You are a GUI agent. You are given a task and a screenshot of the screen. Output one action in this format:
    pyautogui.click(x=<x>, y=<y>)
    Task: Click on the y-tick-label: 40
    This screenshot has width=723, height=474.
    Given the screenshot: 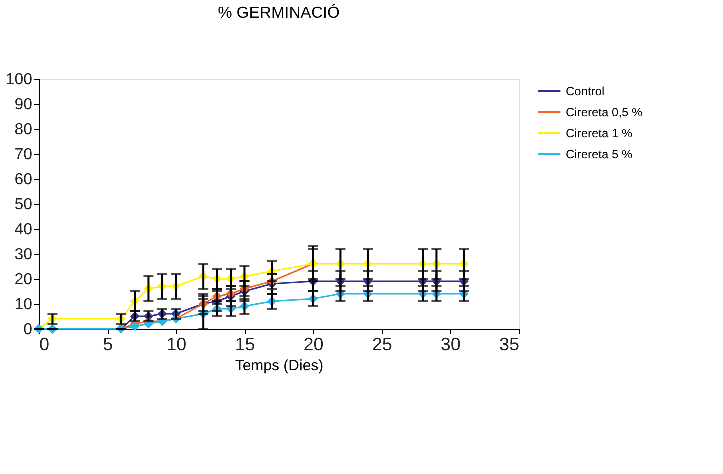 What is the action you would take?
    pyautogui.click(x=23, y=230)
    